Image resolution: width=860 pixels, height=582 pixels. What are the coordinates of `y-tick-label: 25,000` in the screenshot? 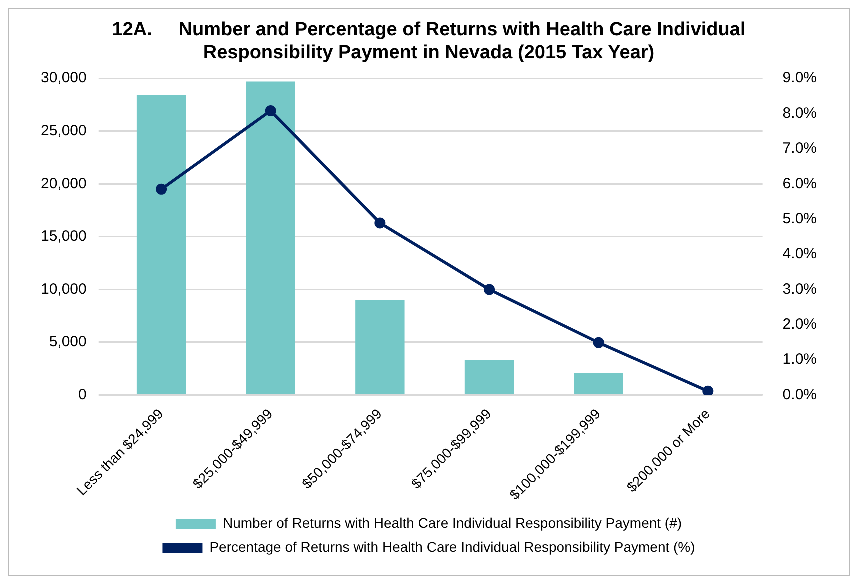 It's located at (63, 131).